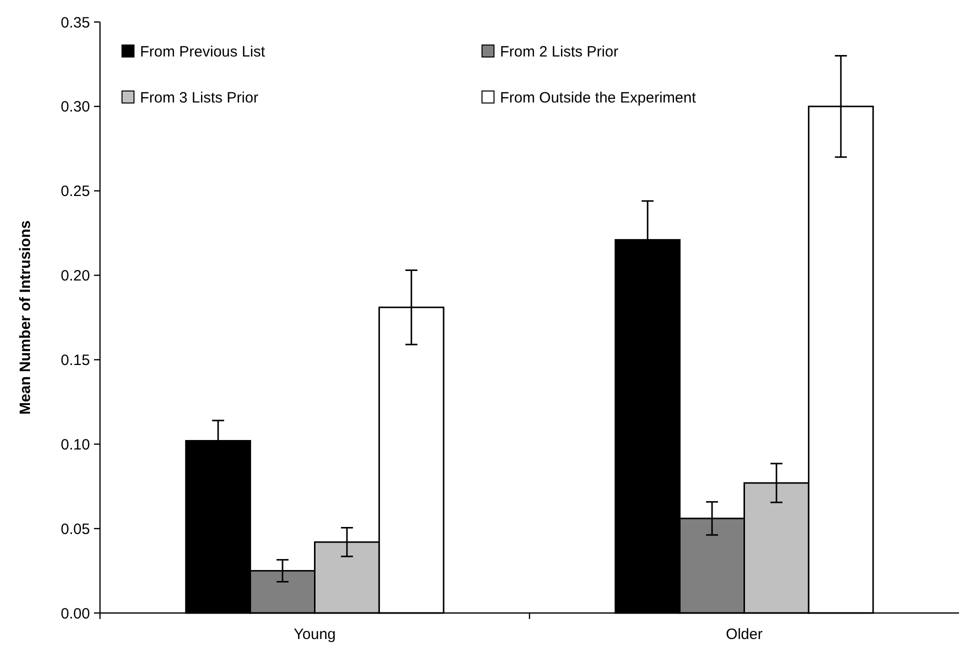  What do you see at coordinates (75, 529) in the screenshot?
I see `y-tick-label: 0.05` at bounding box center [75, 529].